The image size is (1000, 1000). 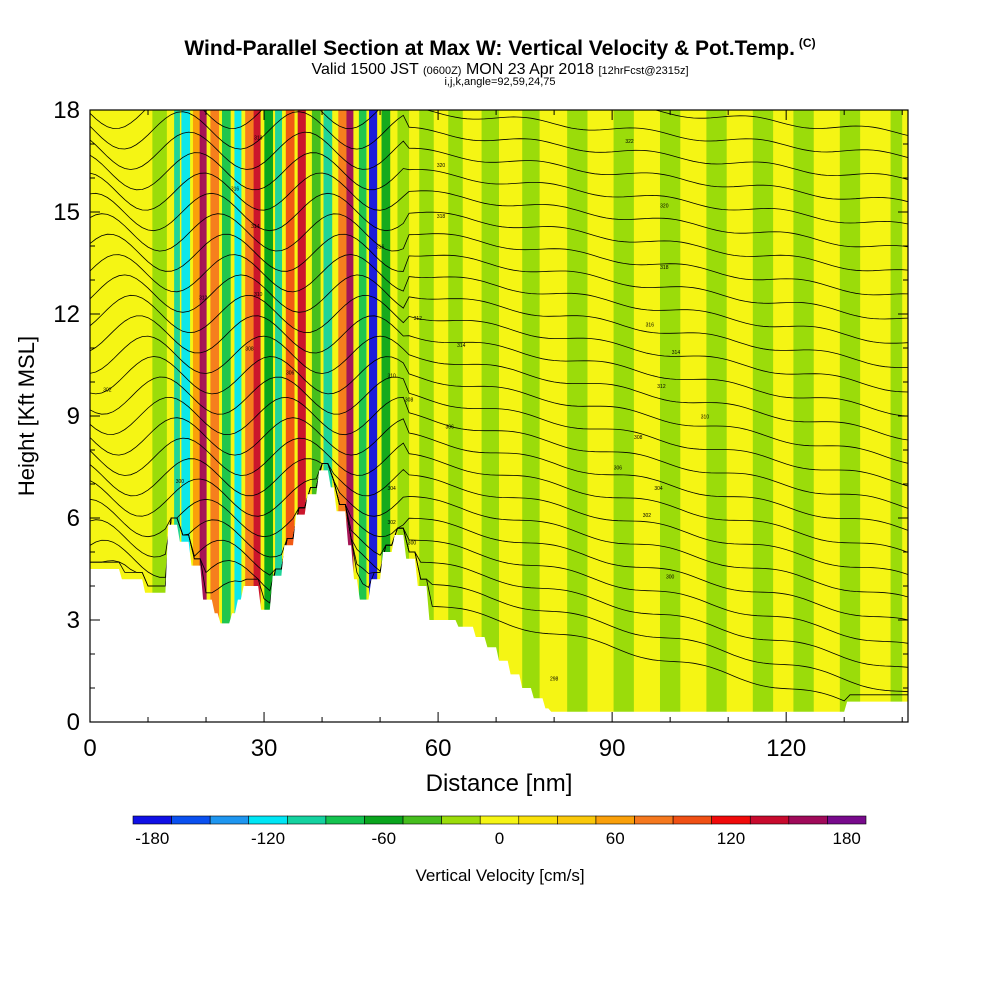 I want to click on y-tick-label-2: 6, so click(x=73, y=518).